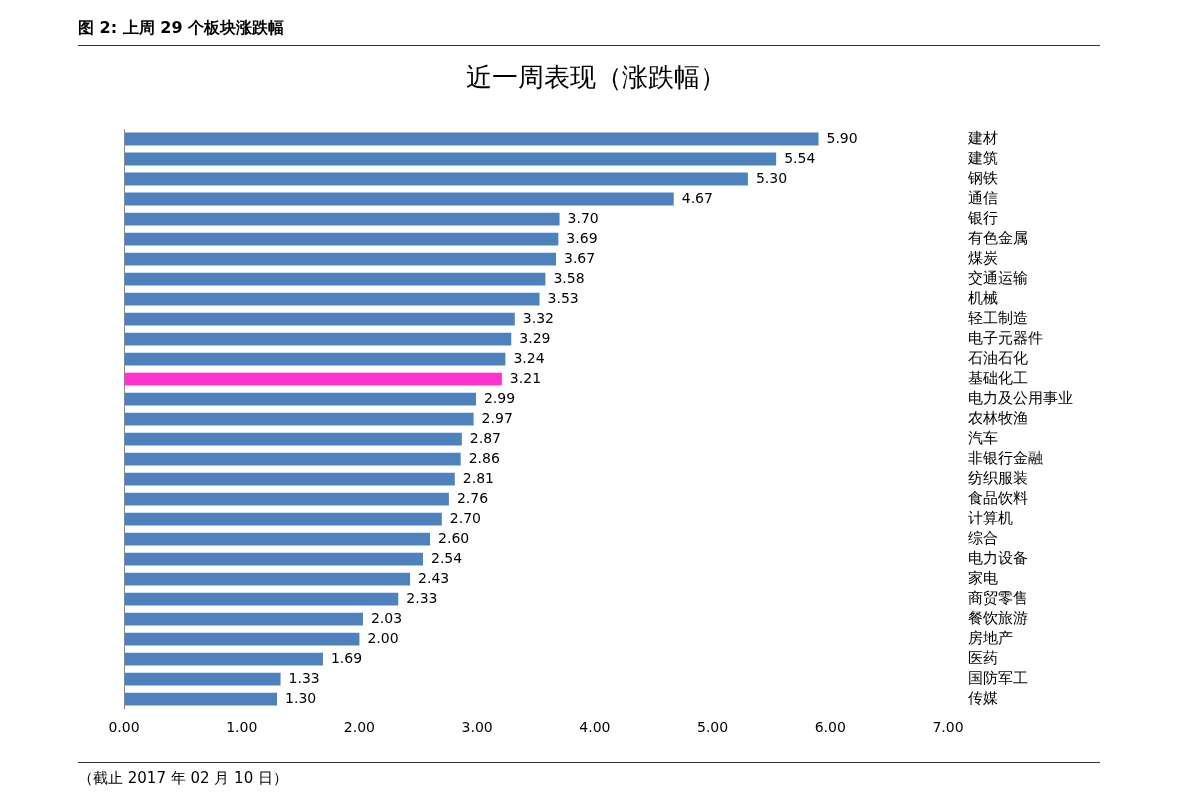 The image size is (1191, 811). Describe the element at coordinates (478, 477) in the screenshot. I see `data-label: 2.81` at that location.